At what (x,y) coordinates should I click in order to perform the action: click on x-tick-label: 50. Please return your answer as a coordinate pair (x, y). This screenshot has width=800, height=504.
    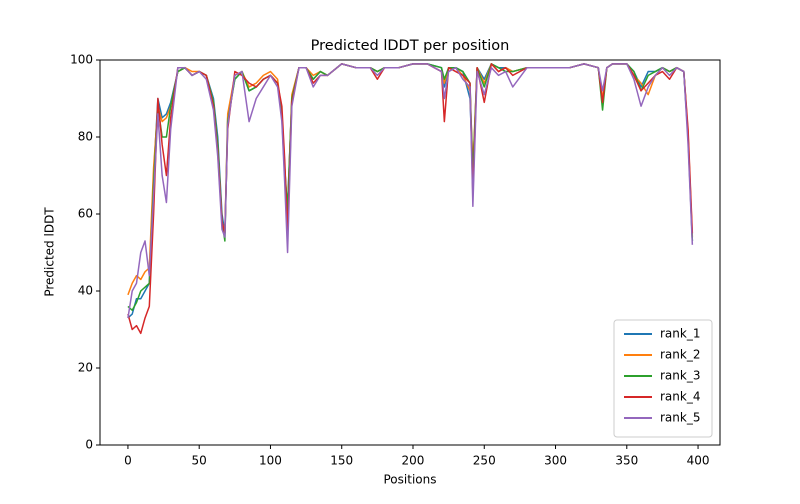
    Looking at the image, I should click on (199, 461).